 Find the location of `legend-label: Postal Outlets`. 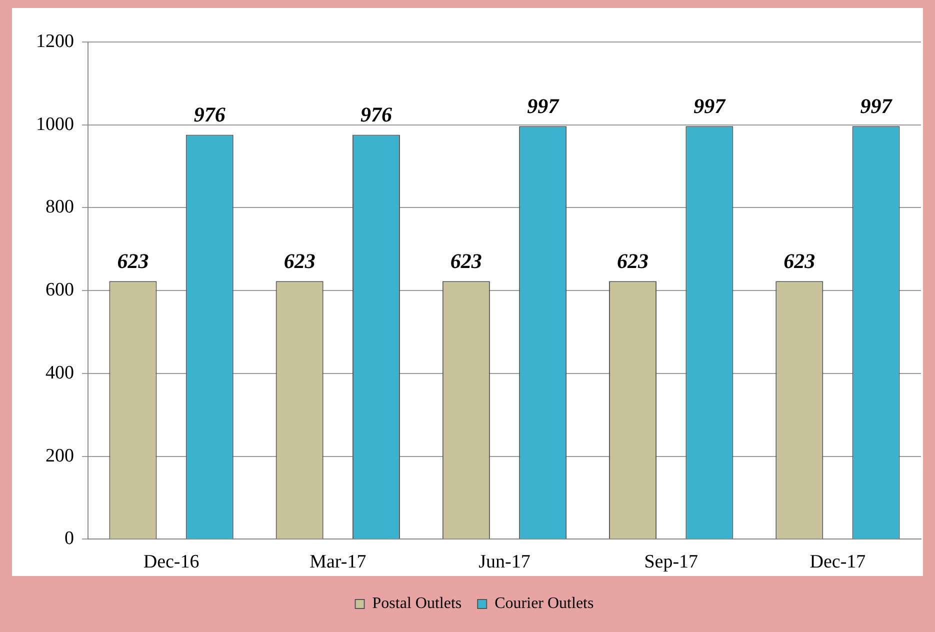

legend-label: Postal Outlets is located at coordinates (417, 603).